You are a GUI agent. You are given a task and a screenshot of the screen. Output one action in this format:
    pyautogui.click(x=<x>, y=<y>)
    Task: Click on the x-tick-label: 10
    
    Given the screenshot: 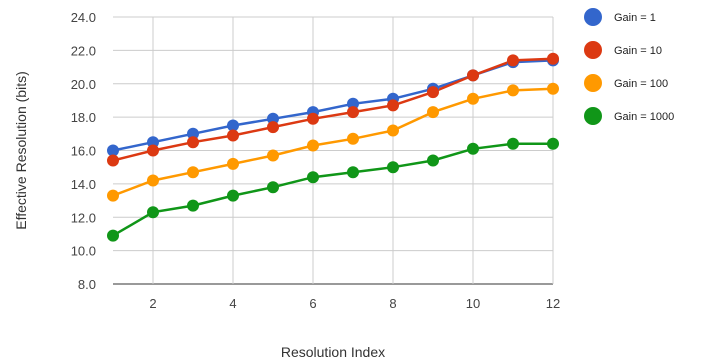 What is the action you would take?
    pyautogui.click(x=473, y=303)
    